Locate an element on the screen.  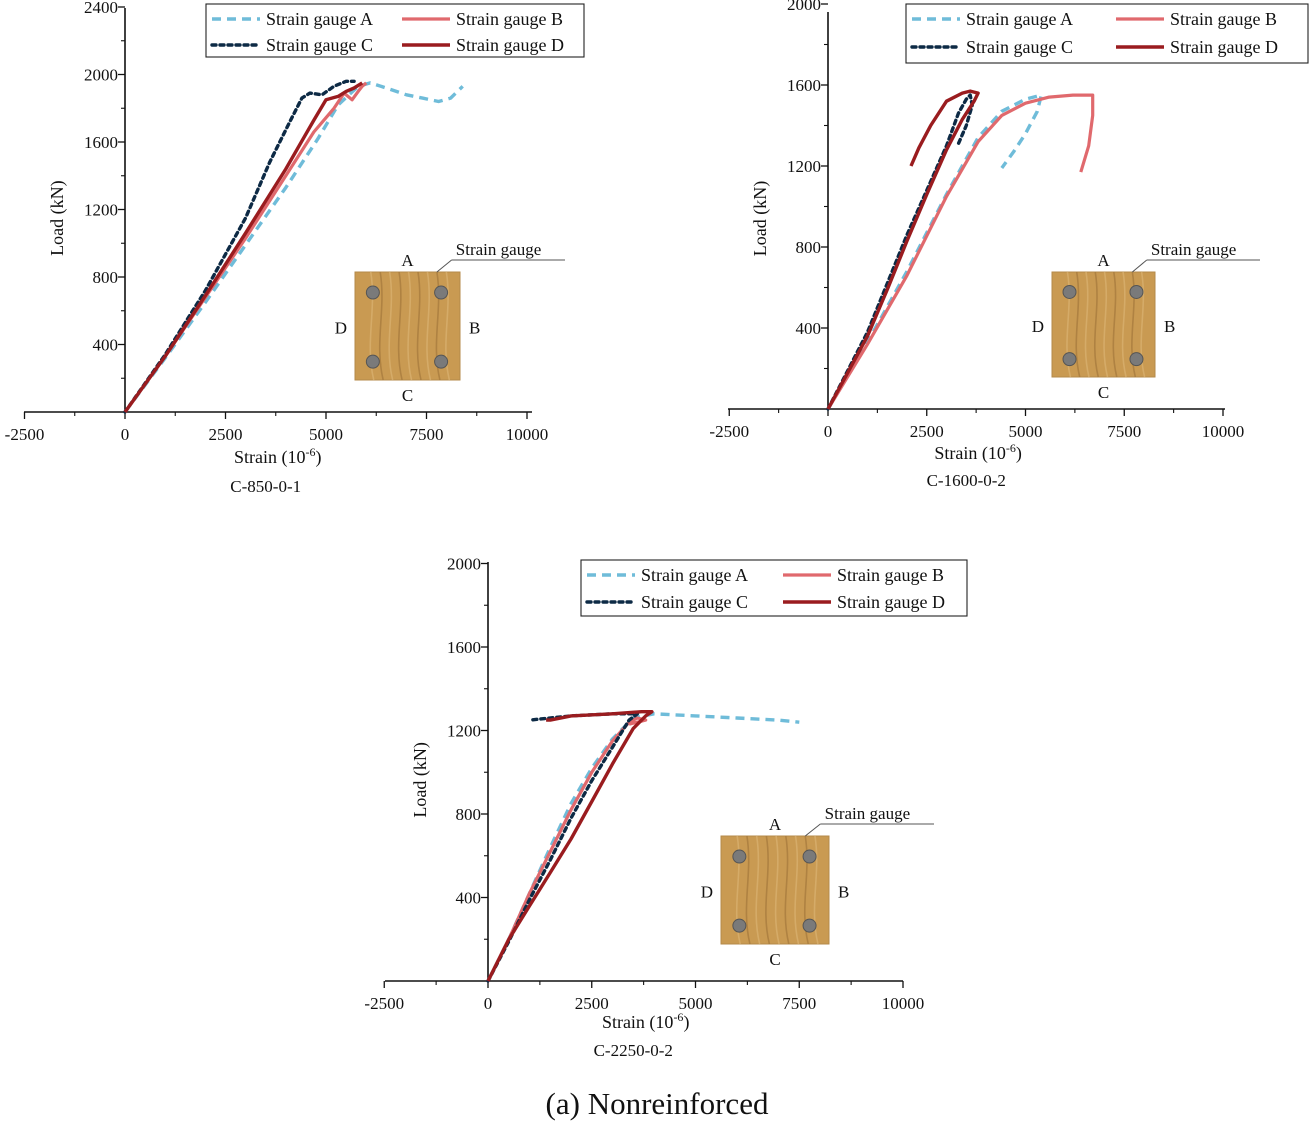
legend-label: Strain gauge D is located at coordinates (510, 45).